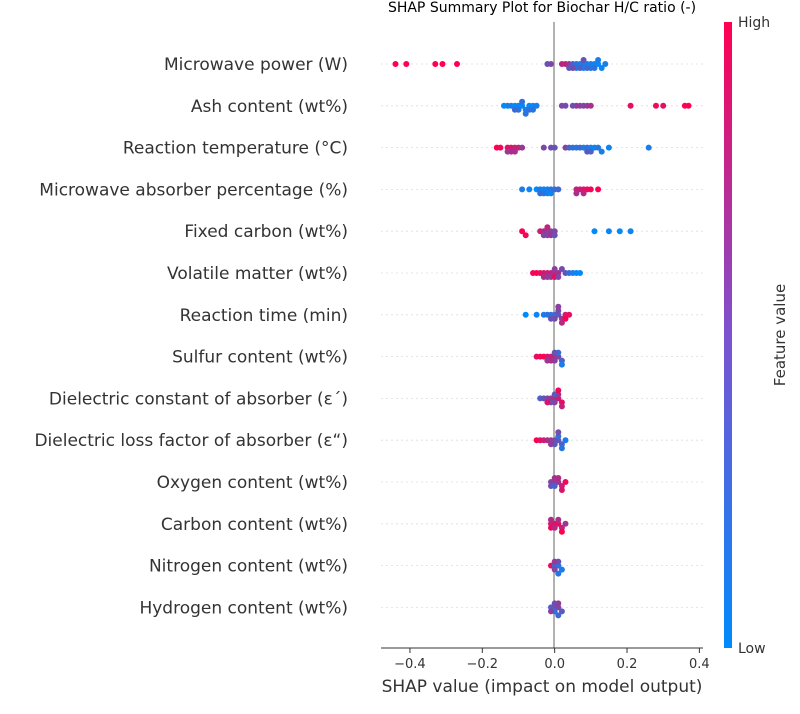 The width and height of the screenshot is (800, 714). What do you see at coordinates (269, 107) in the screenshot?
I see `feature-label: Ash content (wt%)` at bounding box center [269, 107].